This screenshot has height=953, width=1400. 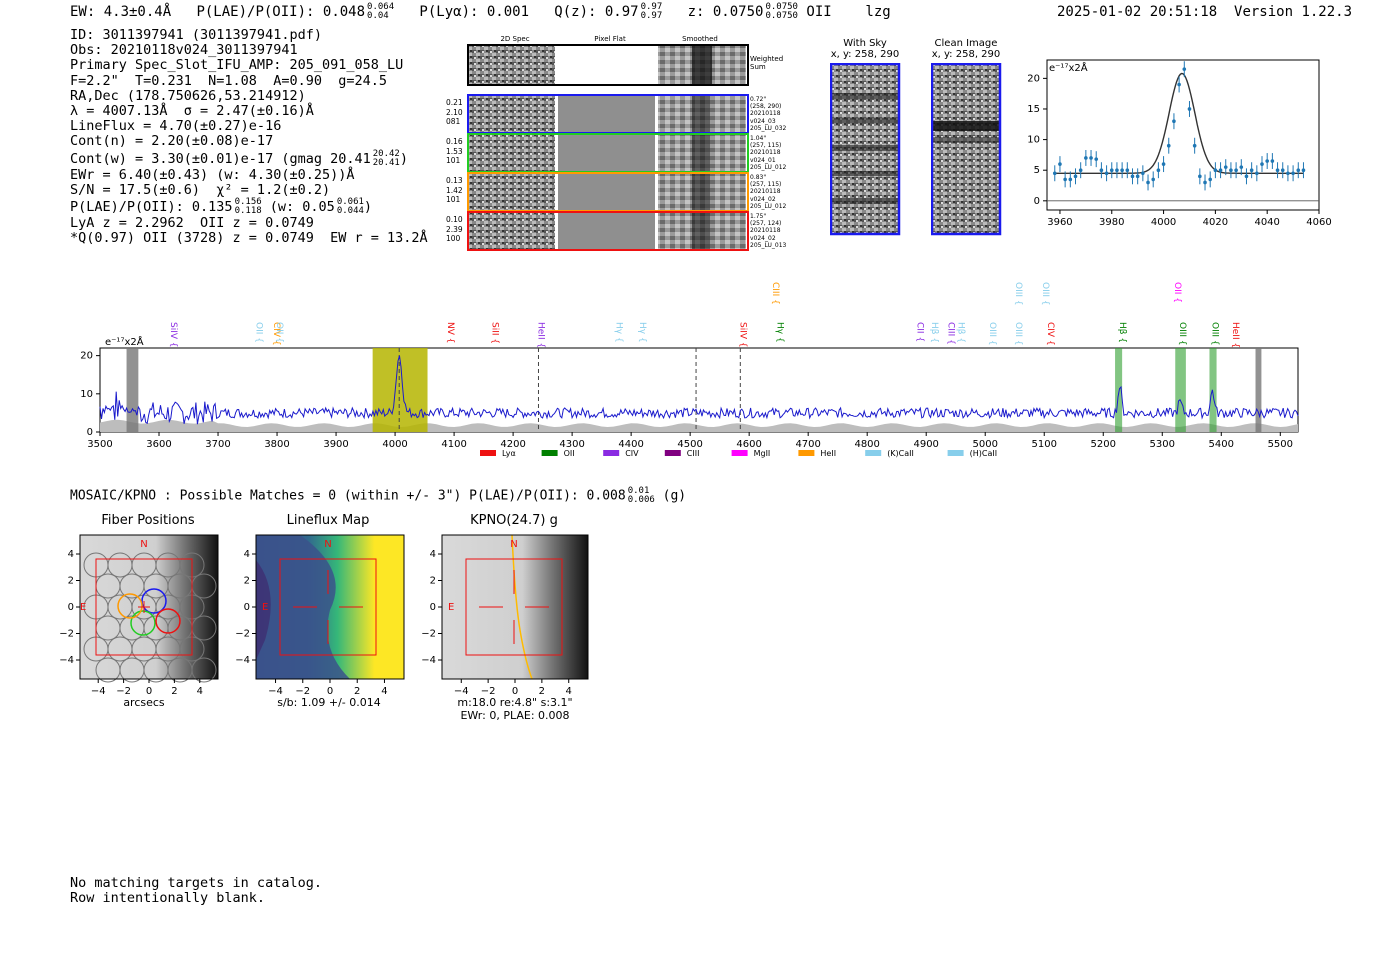 I want to click on fiber-xlabel: arcsecs, so click(x=144, y=702).